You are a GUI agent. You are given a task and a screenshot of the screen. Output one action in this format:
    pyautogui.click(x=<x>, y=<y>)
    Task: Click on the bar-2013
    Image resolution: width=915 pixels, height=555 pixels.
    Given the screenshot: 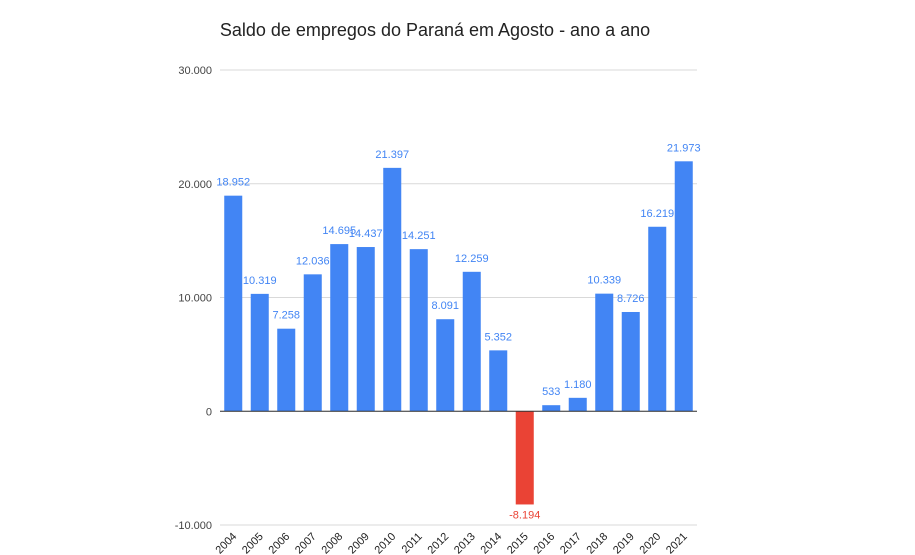 What is the action you would take?
    pyautogui.click(x=471, y=341)
    